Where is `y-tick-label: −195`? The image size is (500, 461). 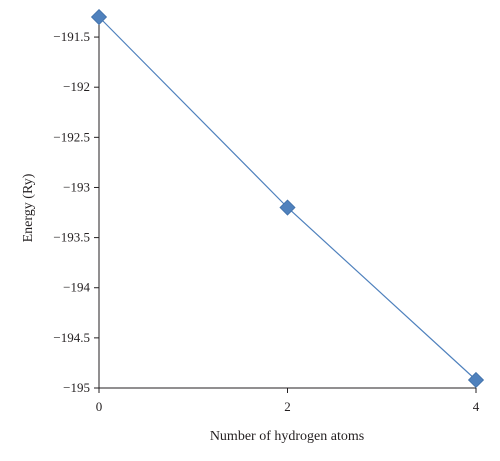
y-tick-label: −195 is located at coordinates (76, 387).